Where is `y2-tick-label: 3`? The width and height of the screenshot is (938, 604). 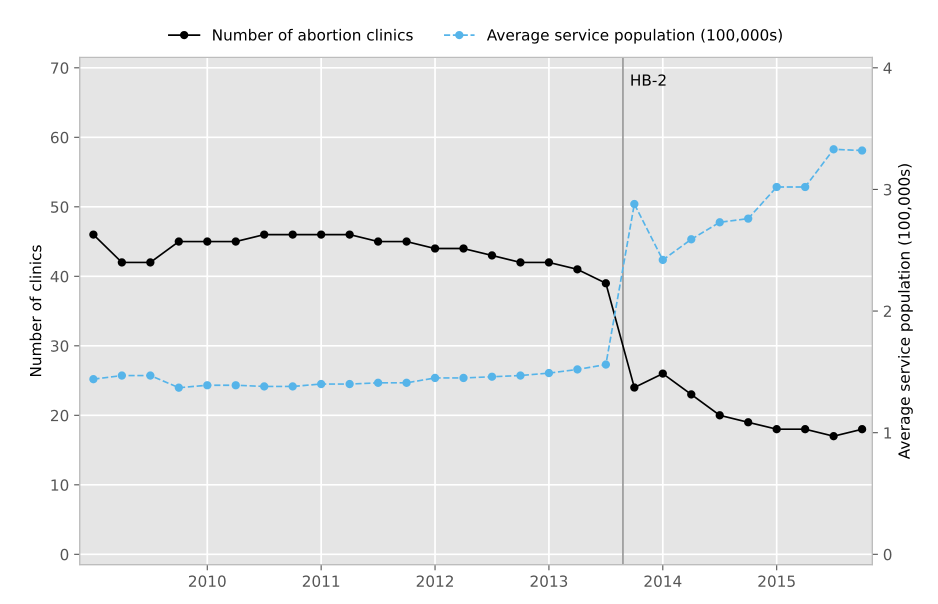 y2-tick-label: 3 is located at coordinates (888, 190).